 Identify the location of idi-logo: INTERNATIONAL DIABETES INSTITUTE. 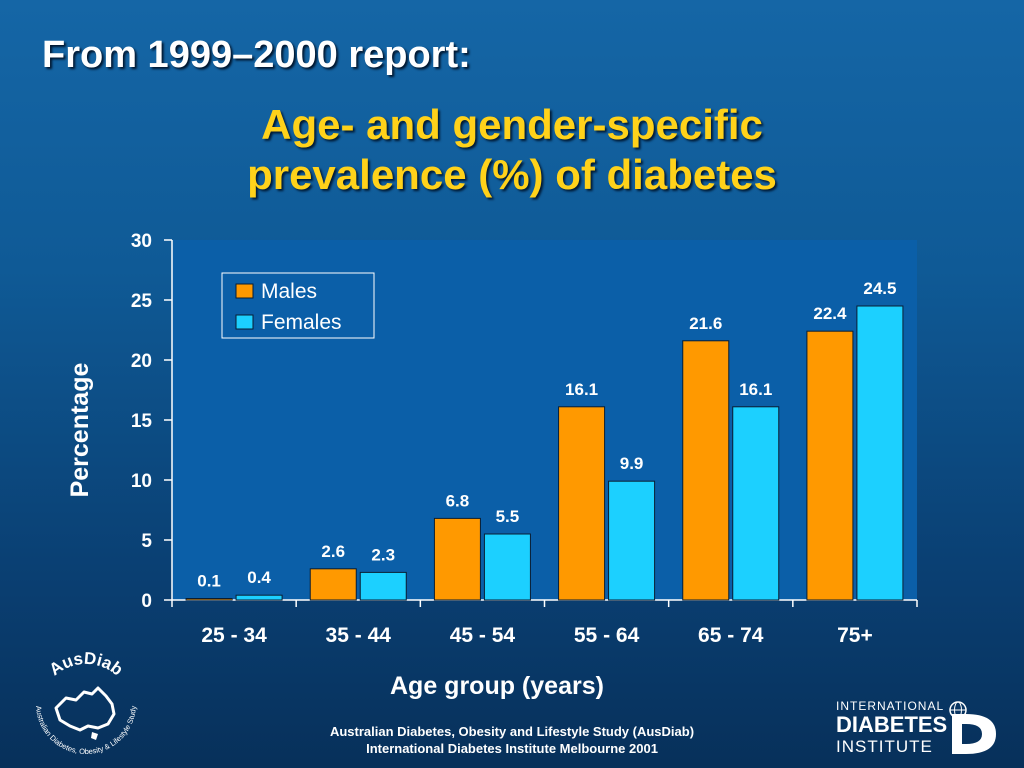
(921, 731).